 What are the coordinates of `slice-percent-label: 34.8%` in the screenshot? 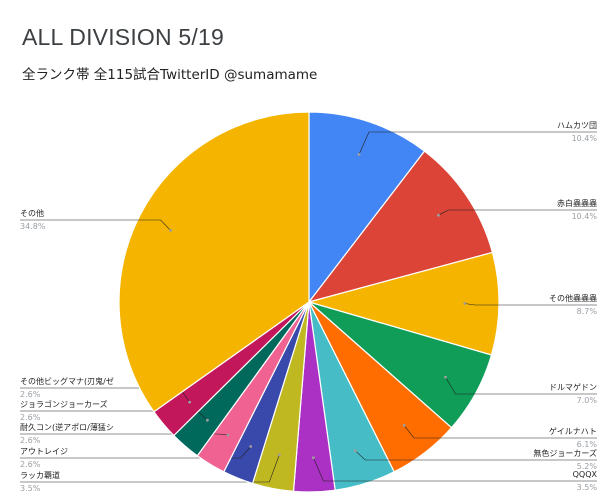 It's located at (33, 226).